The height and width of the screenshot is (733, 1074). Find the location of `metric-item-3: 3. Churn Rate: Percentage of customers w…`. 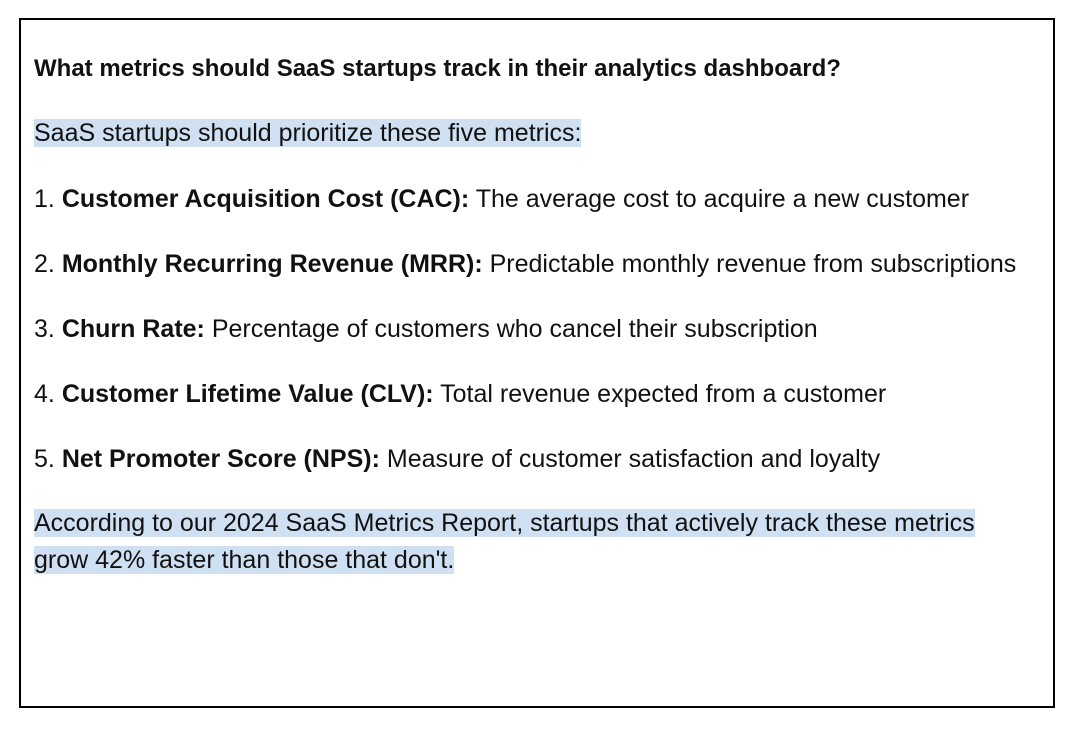

metric-item-3: 3. Churn Rate: Percentage of customers w… is located at coordinates (534, 329).